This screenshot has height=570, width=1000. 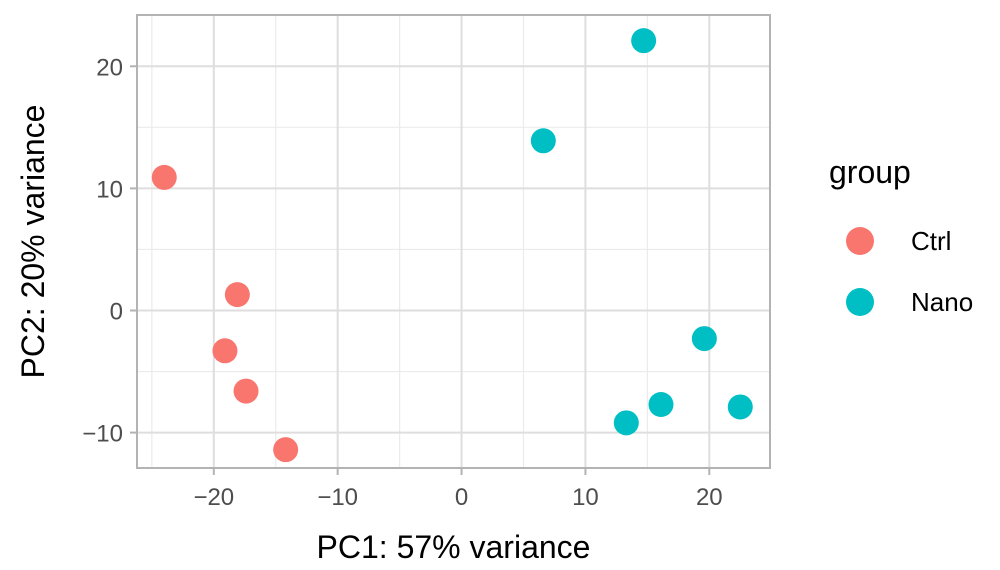 I want to click on x-axis-title: PC1: 57% variance, so click(x=454, y=547).